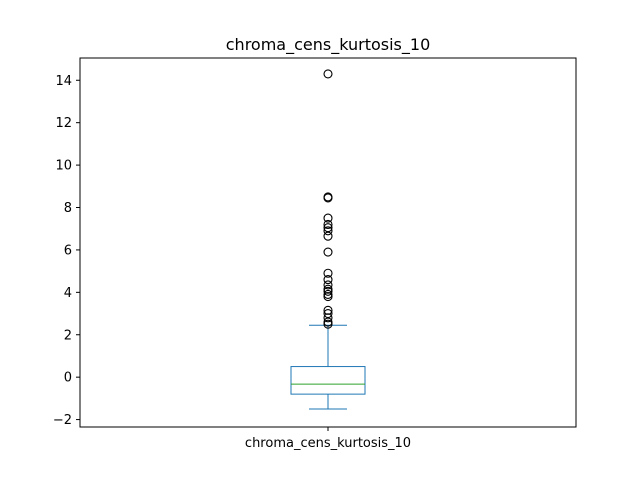  What do you see at coordinates (68, 293) in the screenshot?
I see `y-tick-label: 4` at bounding box center [68, 293].